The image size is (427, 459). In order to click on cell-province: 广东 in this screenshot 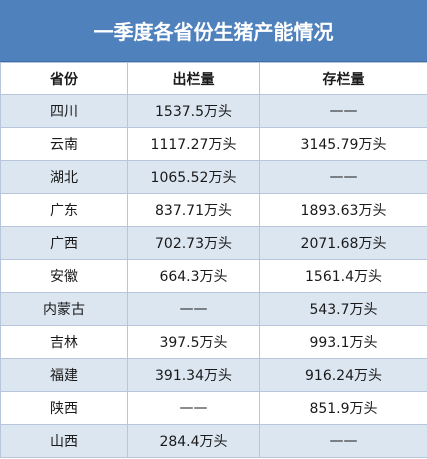, I will do `click(64, 210)`.